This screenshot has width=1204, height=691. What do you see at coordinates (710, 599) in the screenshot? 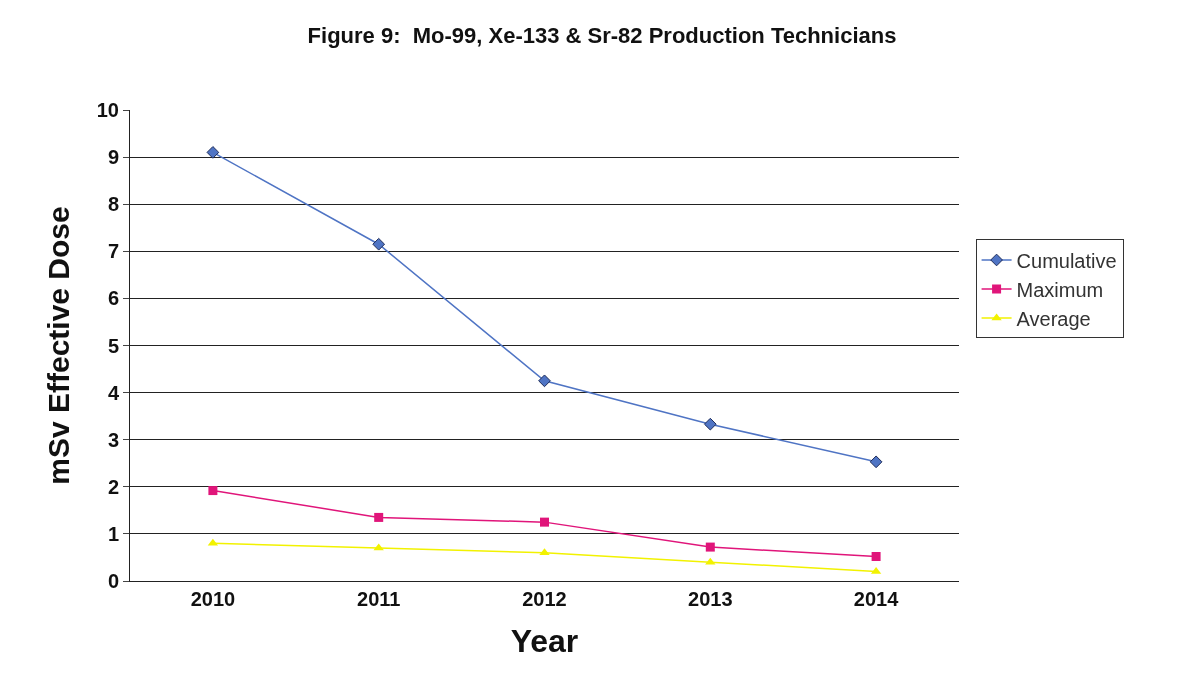
I see `x-tick-label: 2013` at bounding box center [710, 599].